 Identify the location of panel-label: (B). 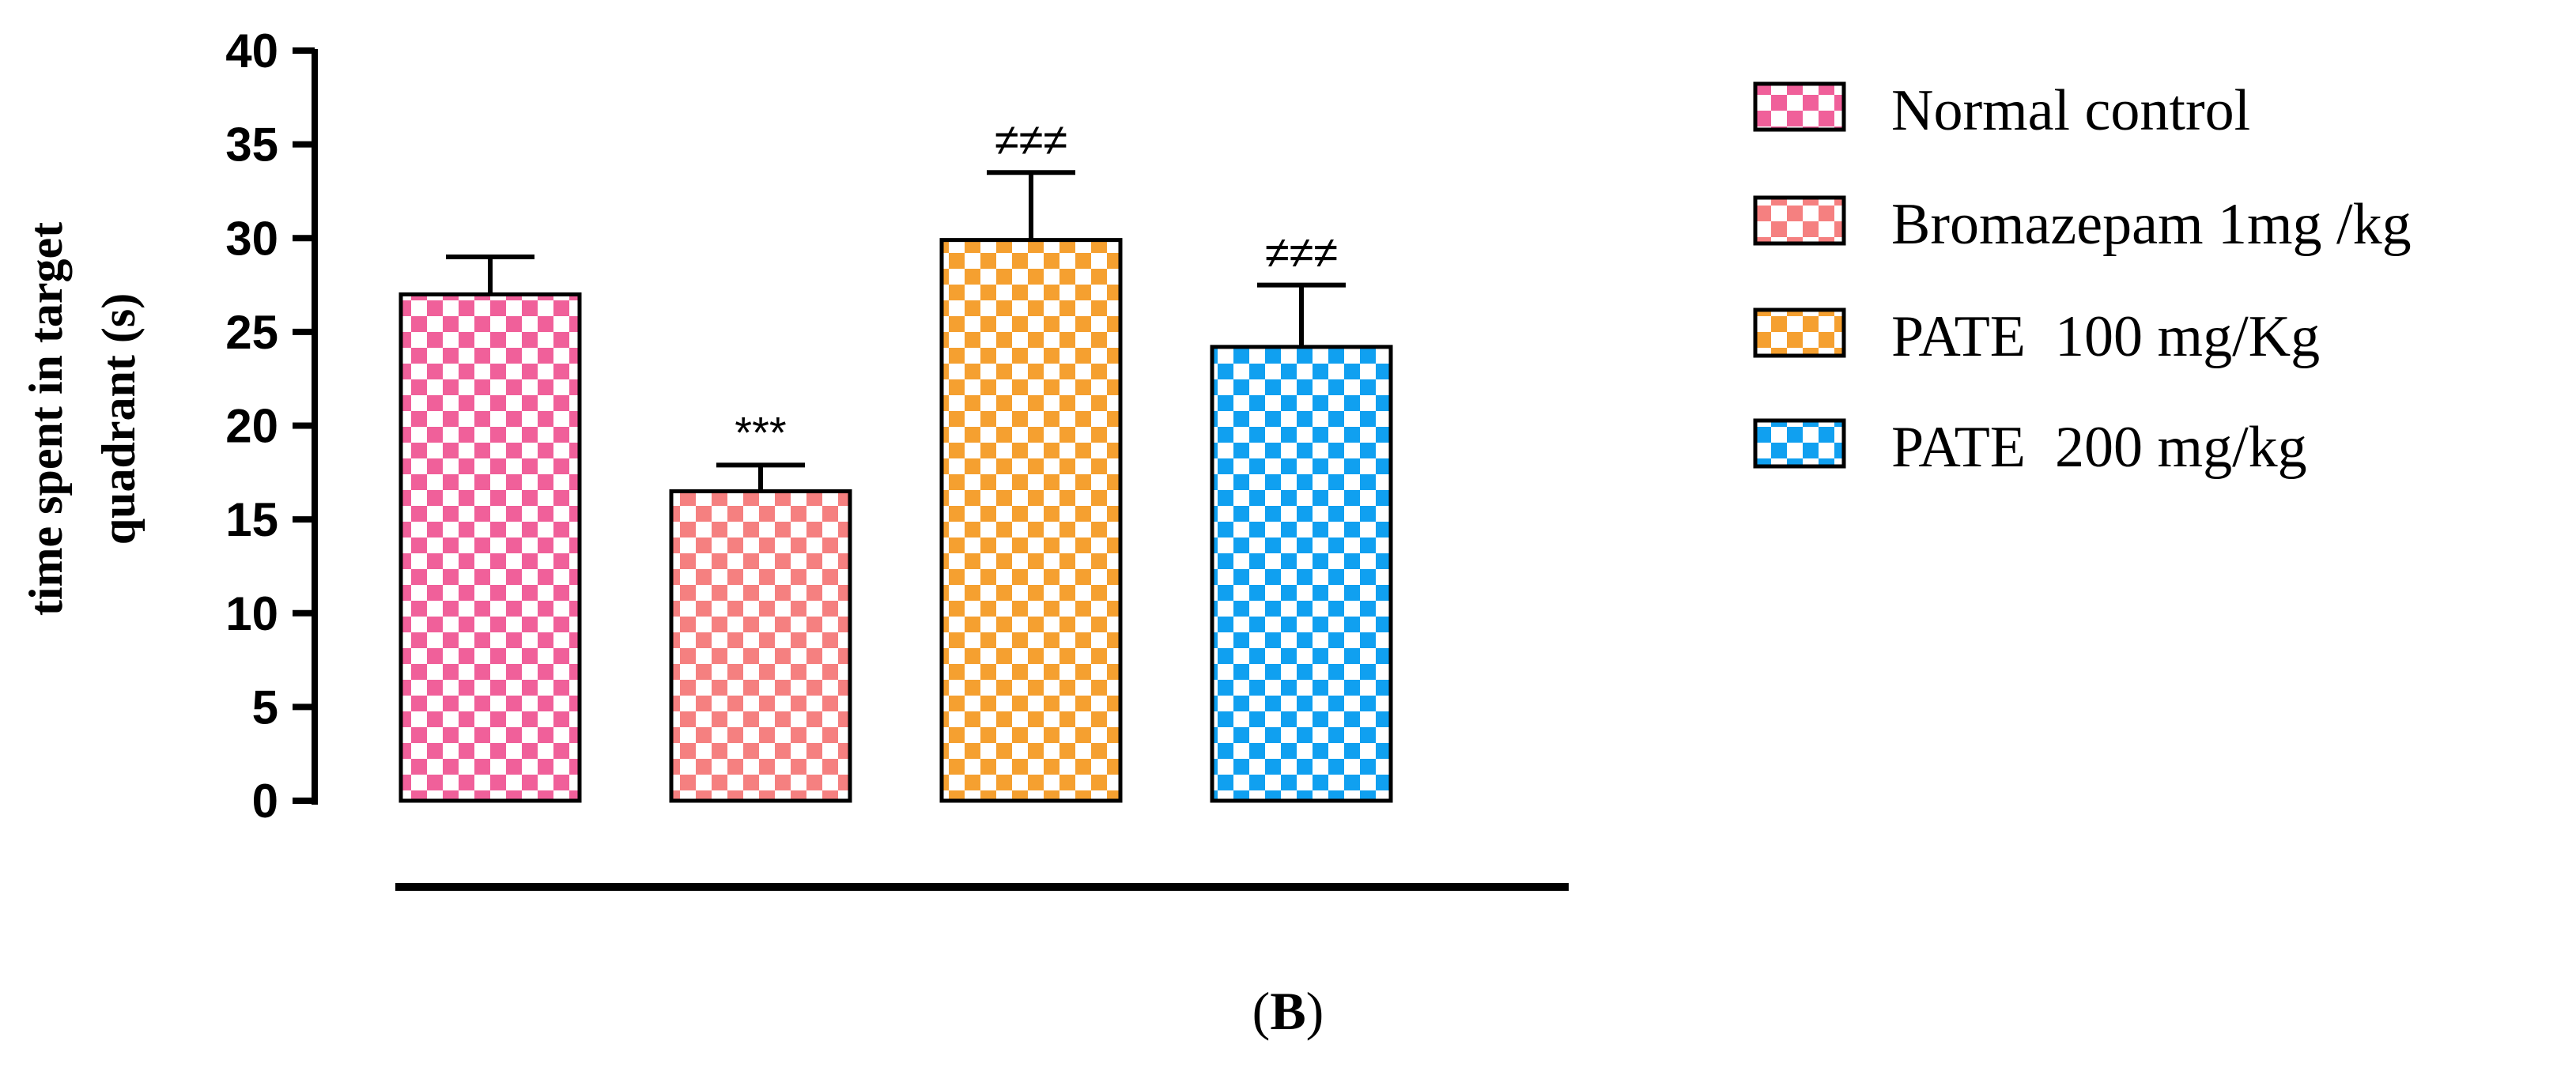
(1288, 1011).